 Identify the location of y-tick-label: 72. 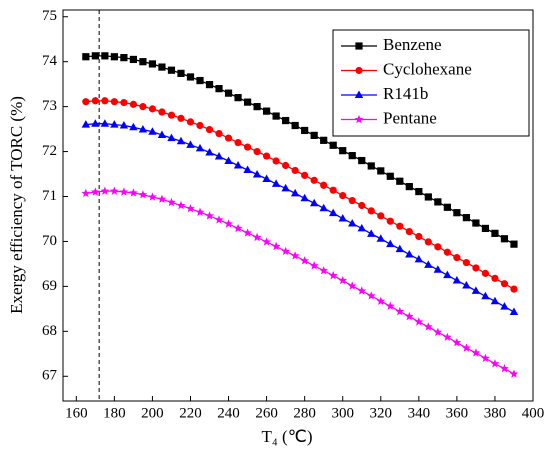
(49, 151).